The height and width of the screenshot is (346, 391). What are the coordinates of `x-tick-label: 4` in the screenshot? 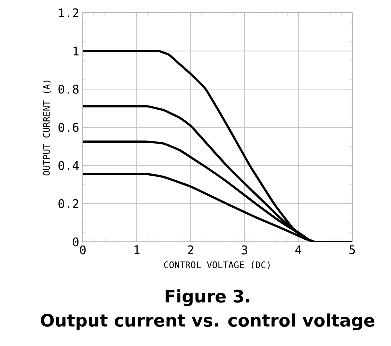 It's located at (299, 250).